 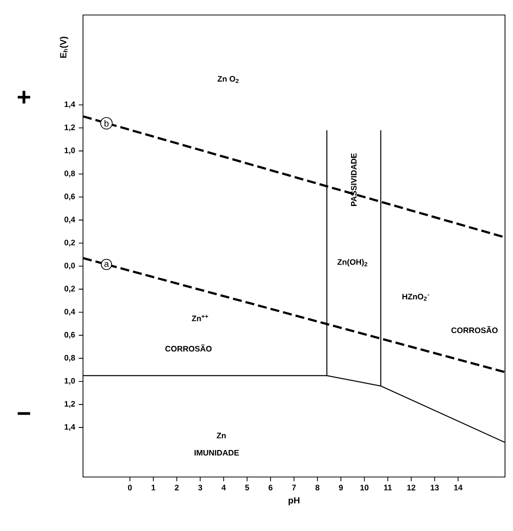 I want to click on annotation: b, so click(x=106, y=123).